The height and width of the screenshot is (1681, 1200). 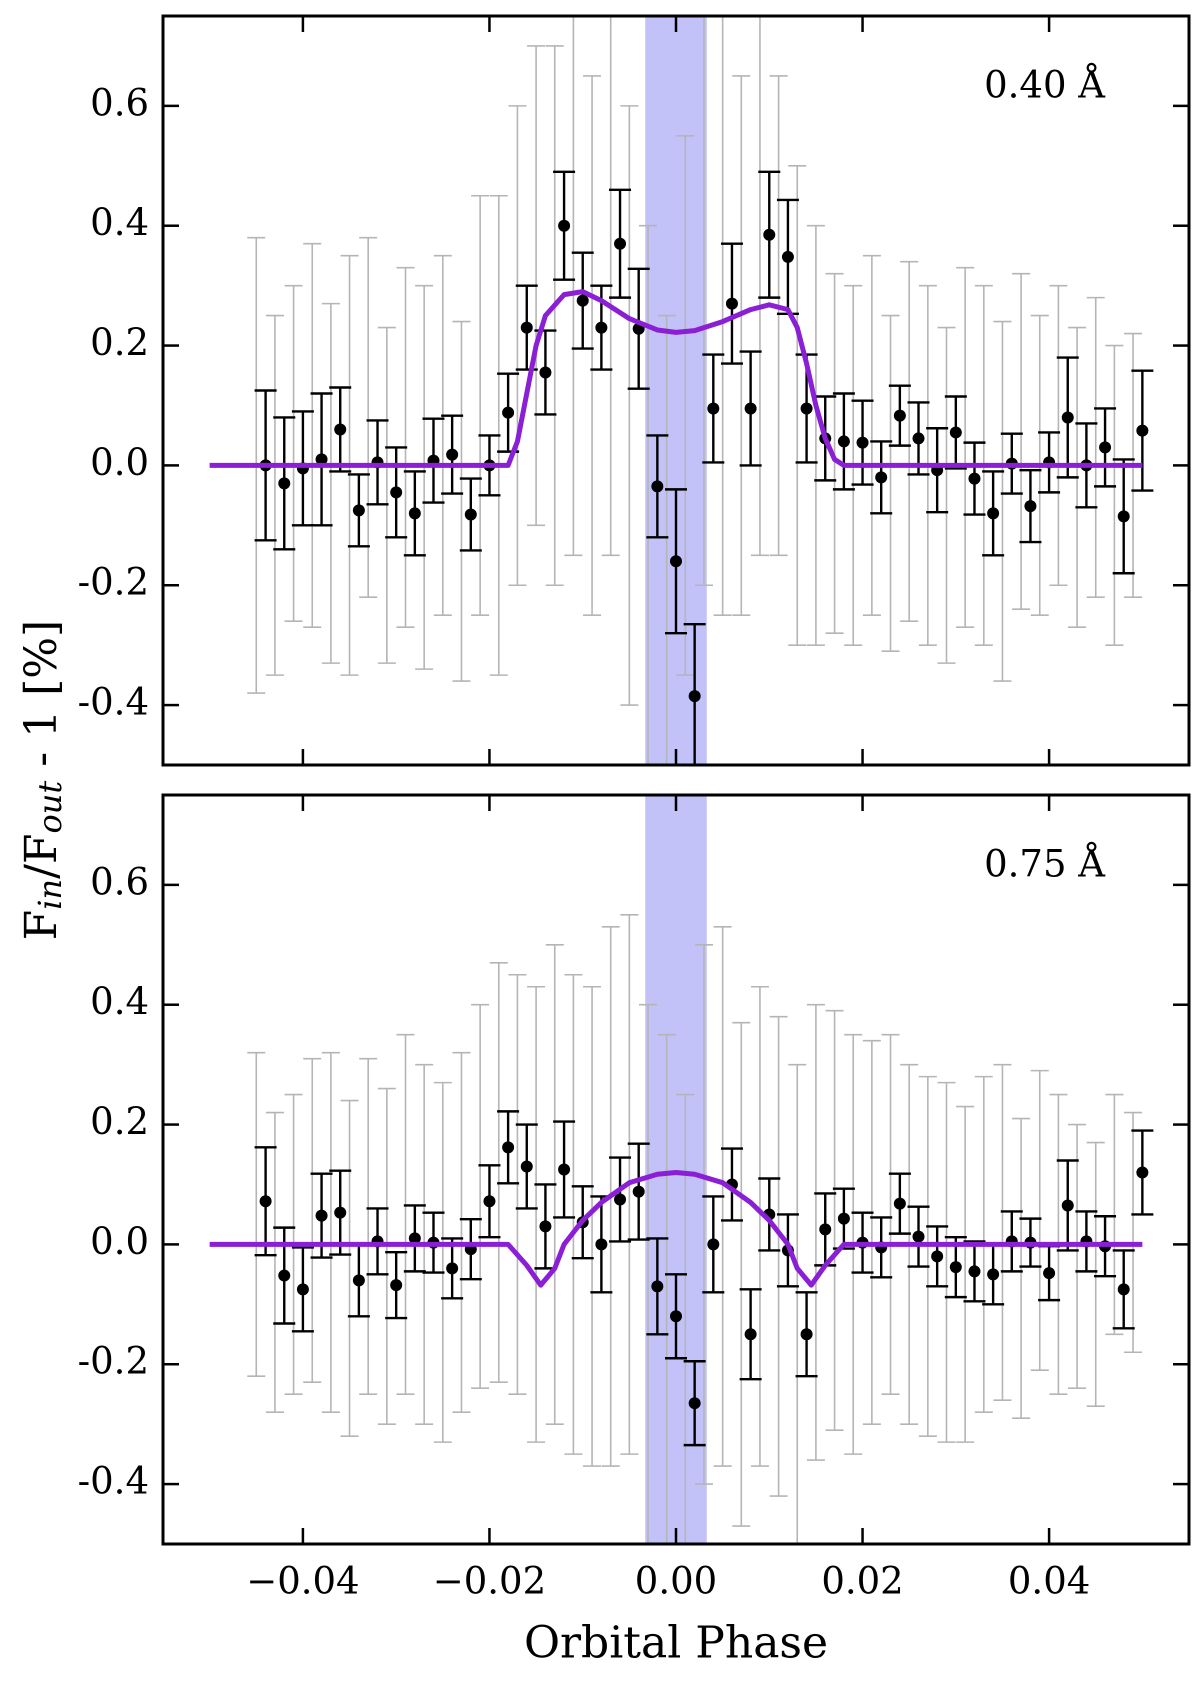 What do you see at coordinates (50, 807) in the screenshot?
I see `y-label-sub: out` at bounding box center [50, 807].